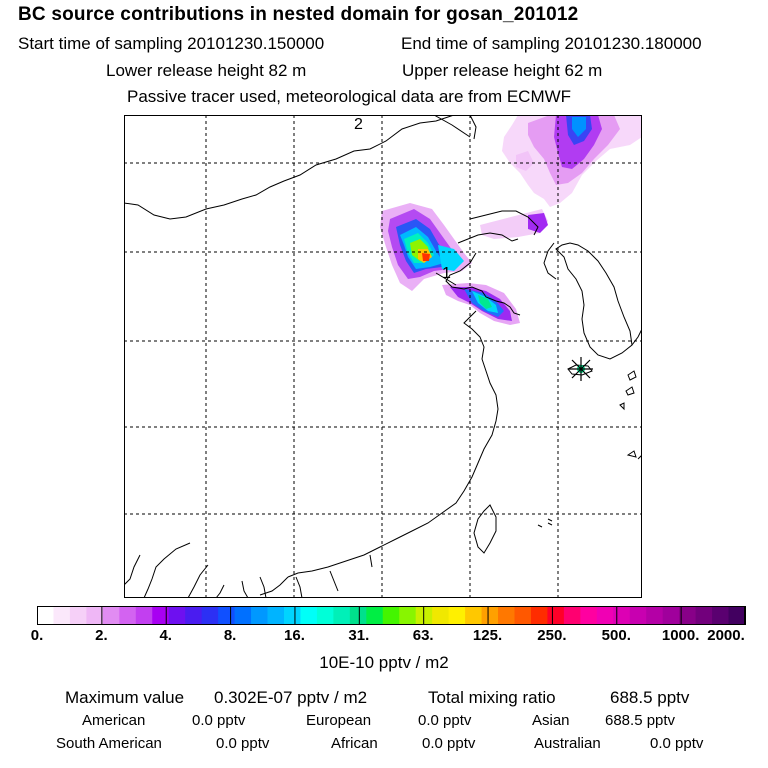  I want to click on colorbar, so click(391, 615).